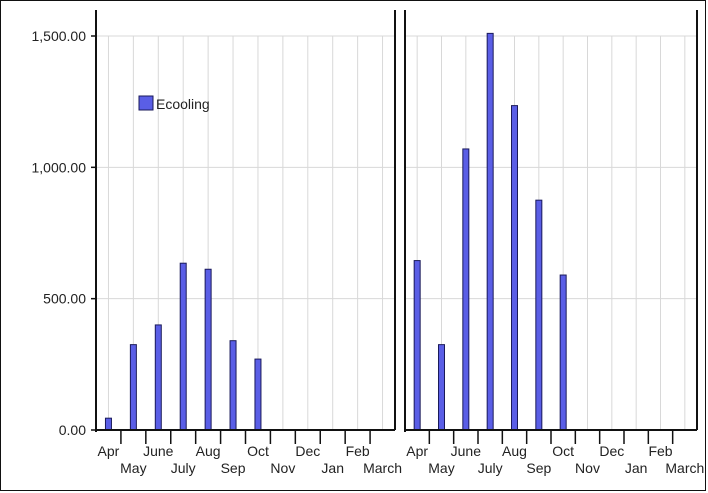 The height and width of the screenshot is (493, 708). What do you see at coordinates (146, 103) in the screenshot?
I see `legend-swatch` at bounding box center [146, 103].